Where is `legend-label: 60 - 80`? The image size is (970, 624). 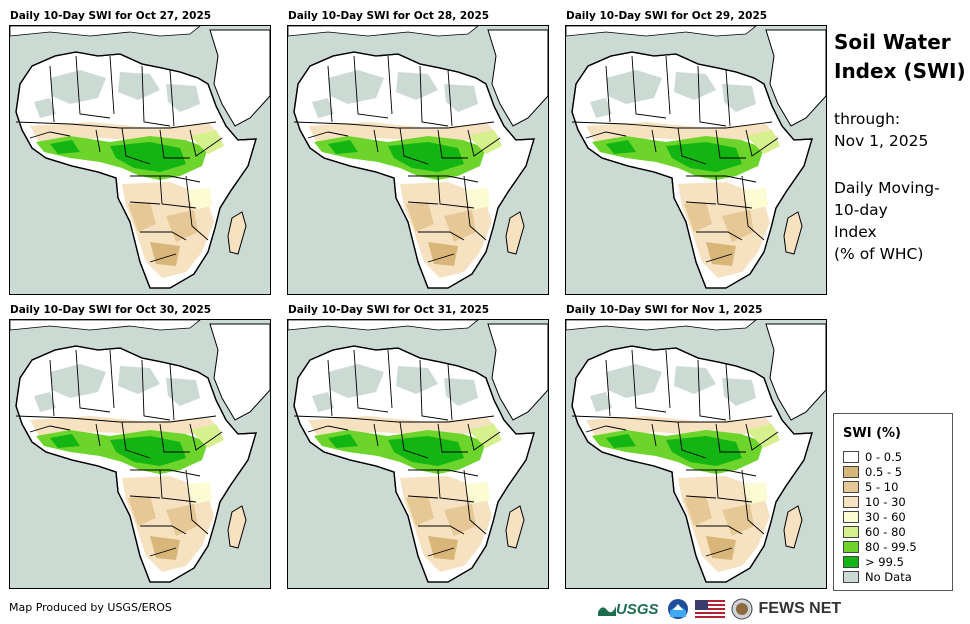
legend-label: 60 - 80 is located at coordinates (885, 532).